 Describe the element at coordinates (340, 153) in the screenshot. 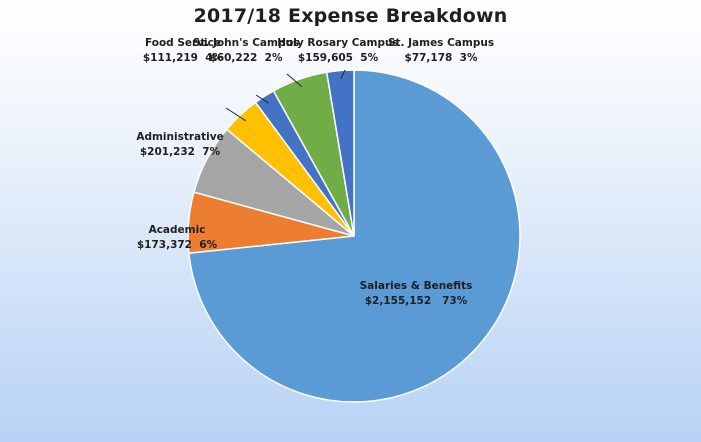

I see `pie-slice-st-james-campus` at that location.